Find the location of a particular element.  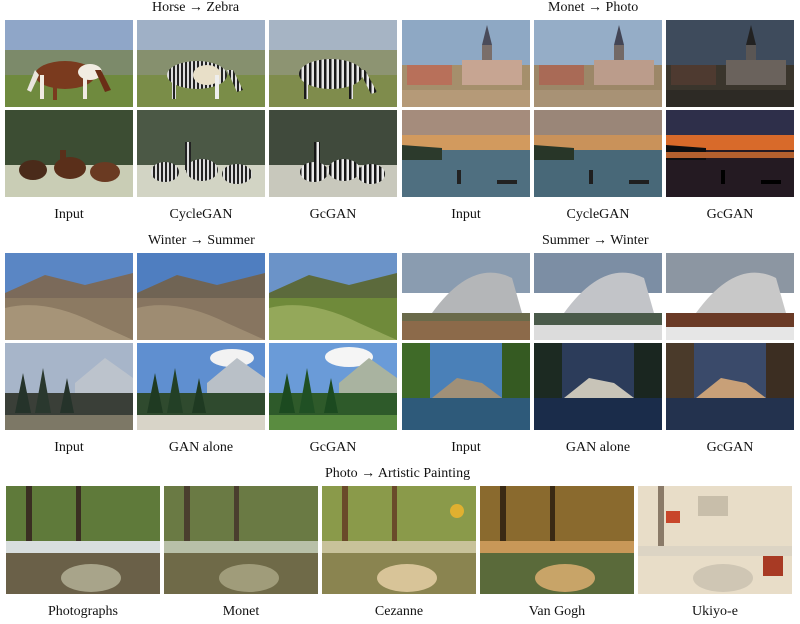

yosemite-gcgan-image is located at coordinates (730, 386).